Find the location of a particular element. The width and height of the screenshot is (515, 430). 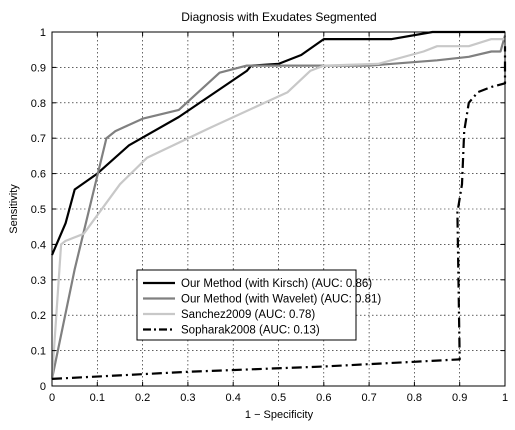

y-tick-label: 0.3 is located at coordinates (38, 281).